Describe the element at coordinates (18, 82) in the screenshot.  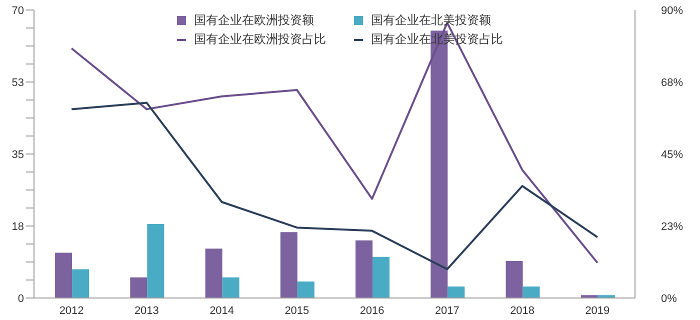
I see `y-tick-label: 53` at that location.